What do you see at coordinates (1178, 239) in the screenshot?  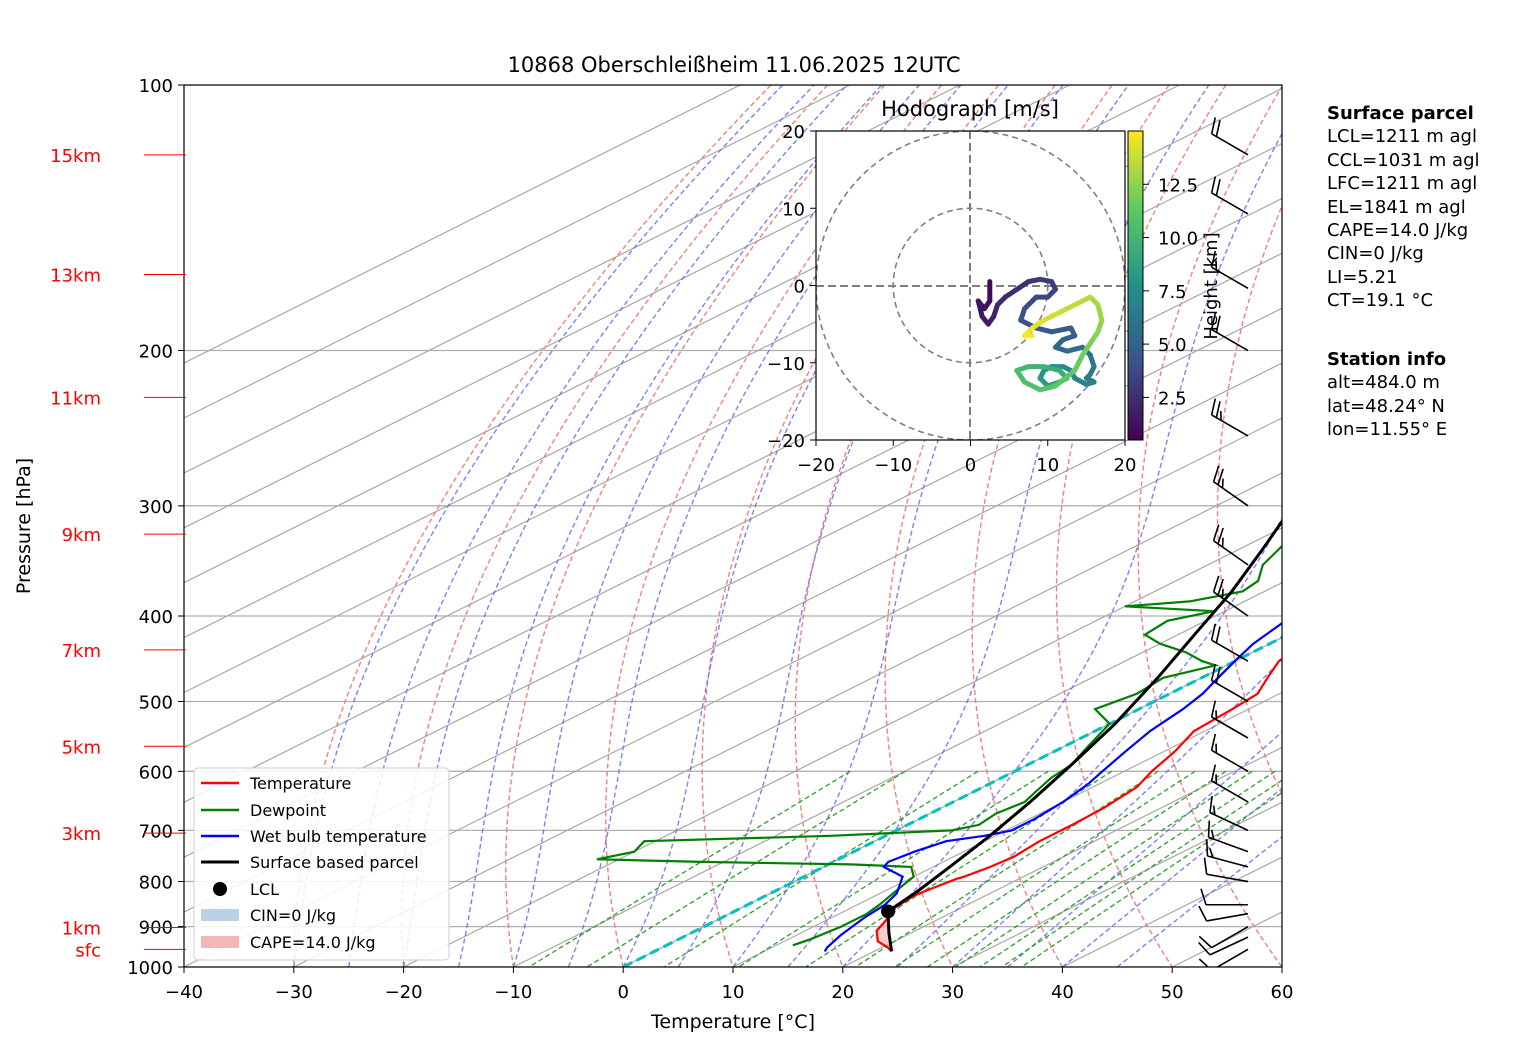 I see `colorbar-tick-label: 10.0` at bounding box center [1178, 239].